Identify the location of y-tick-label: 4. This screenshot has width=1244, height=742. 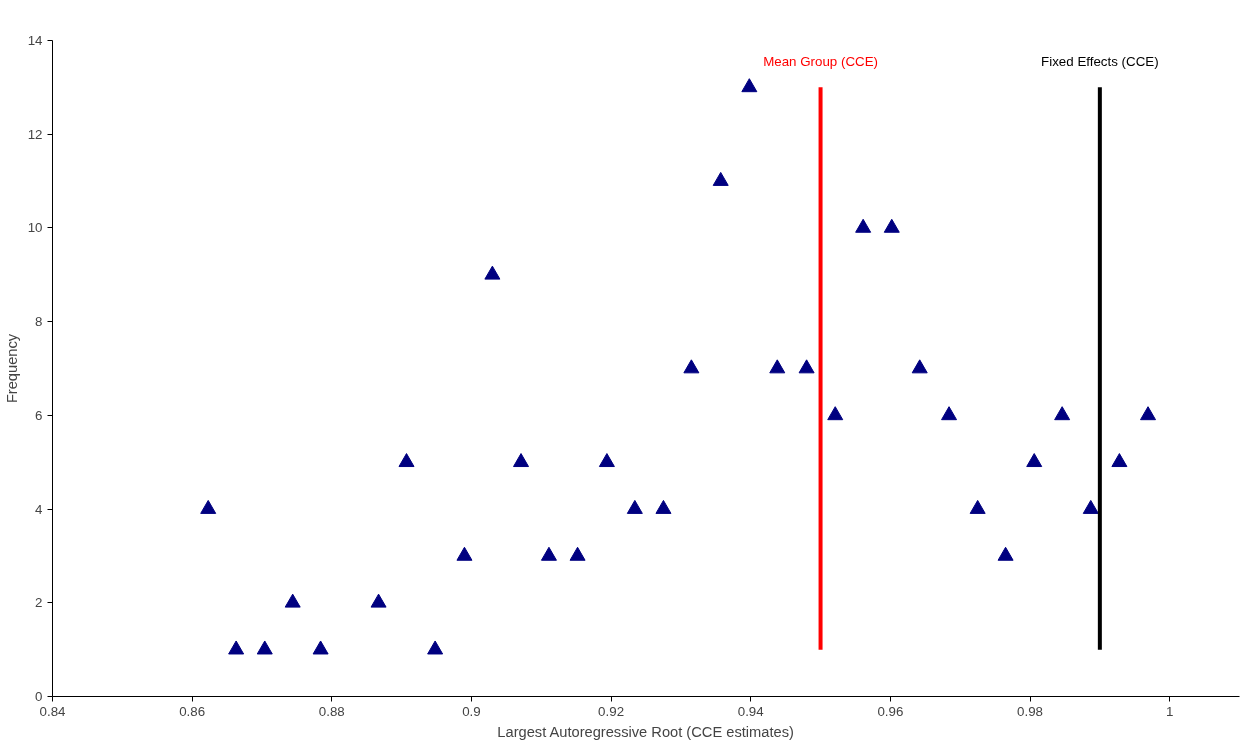
(39, 509).